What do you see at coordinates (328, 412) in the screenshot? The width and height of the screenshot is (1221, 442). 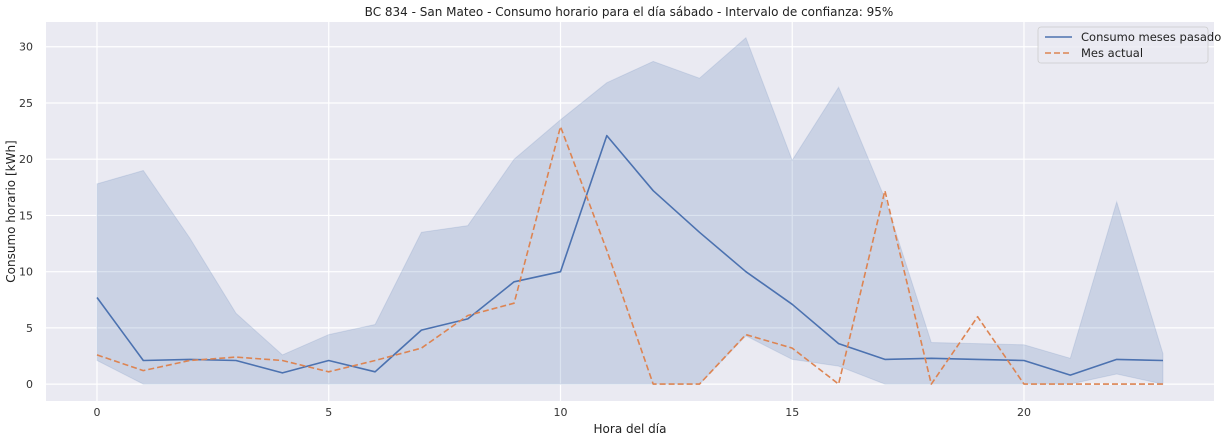 I see `x-tick-label: 5` at bounding box center [328, 412].